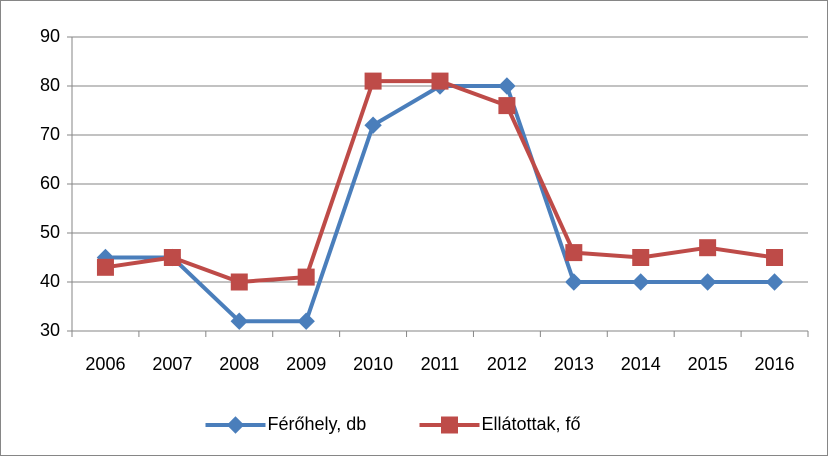 The width and height of the screenshot is (829, 457). I want to click on x-tick-label: 2011, so click(440, 364).